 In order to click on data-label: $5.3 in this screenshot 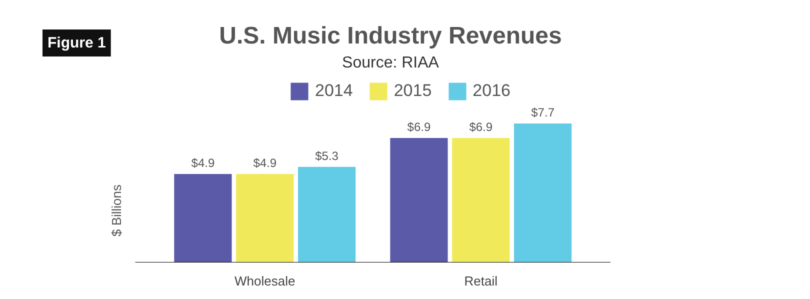, I will do `click(327, 155)`.